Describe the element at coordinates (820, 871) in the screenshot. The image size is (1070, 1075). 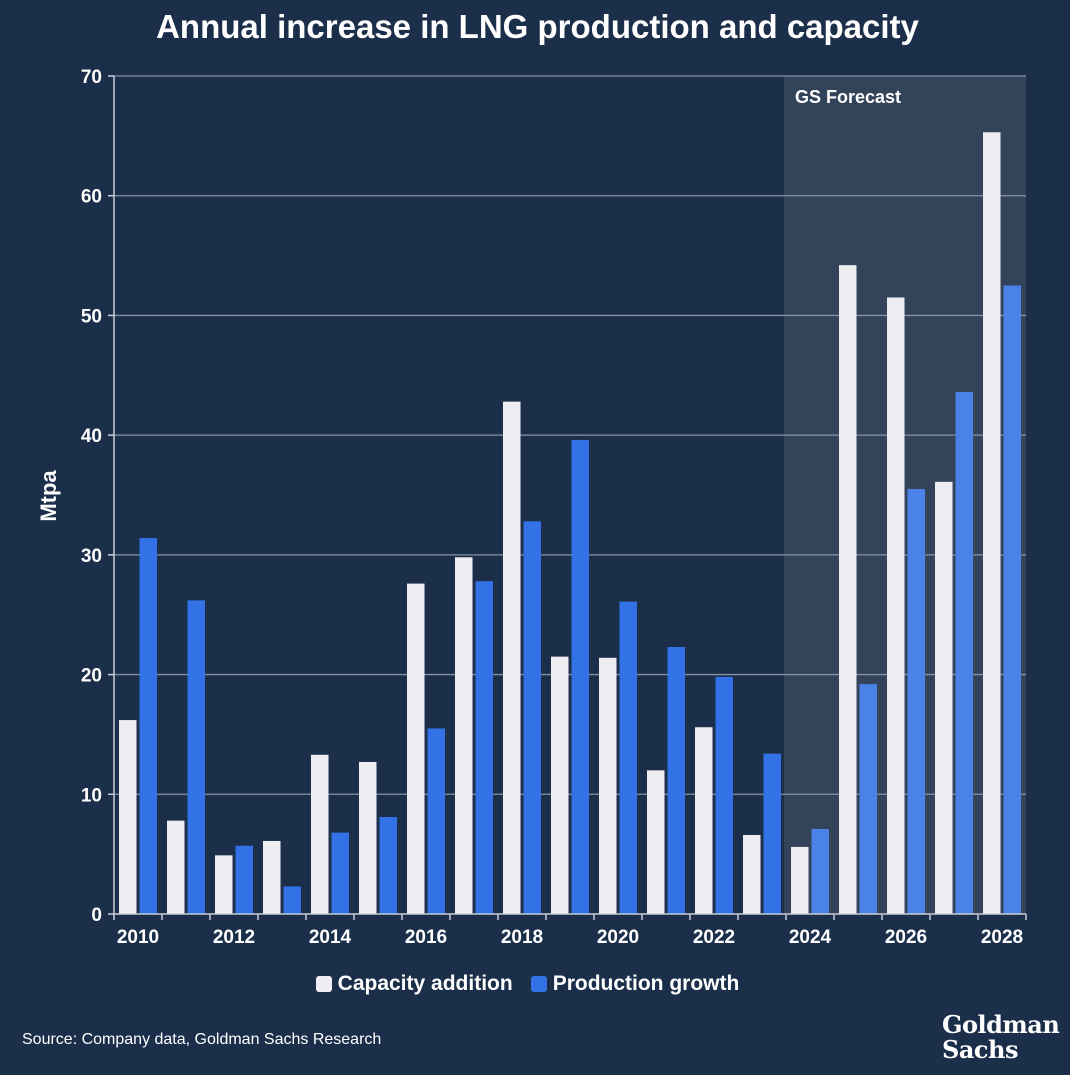
I see `production-bar-2024` at that location.